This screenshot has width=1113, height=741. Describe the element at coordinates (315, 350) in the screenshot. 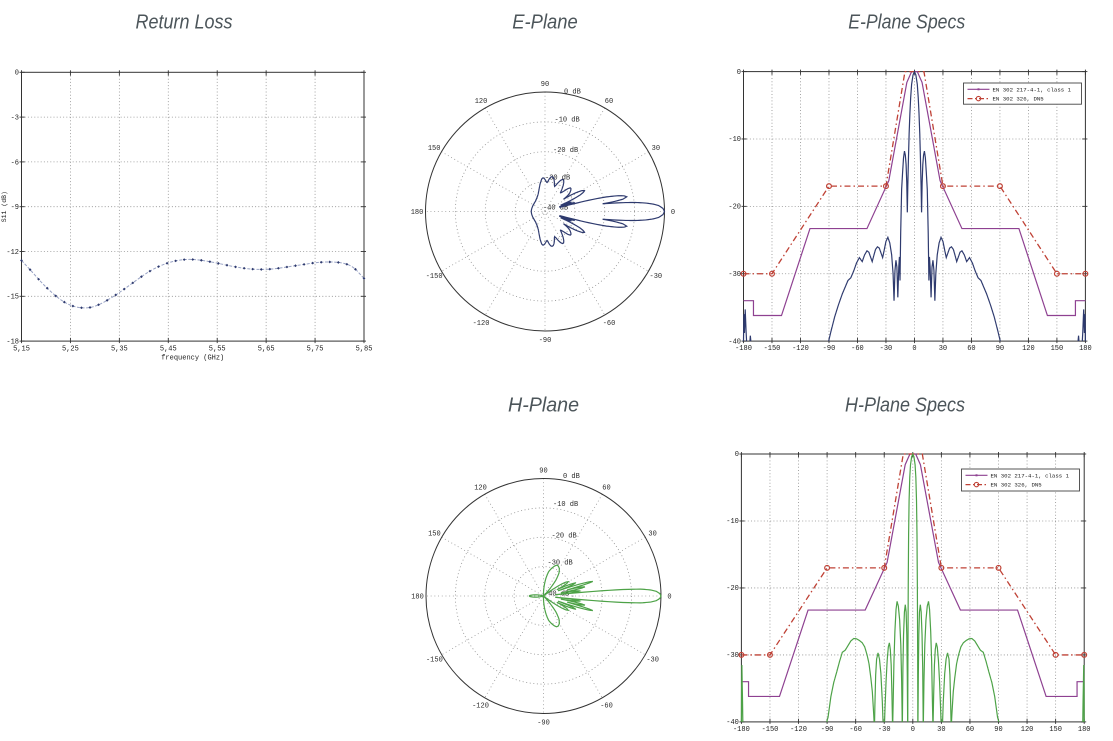

I see `svg-text: 5,75` at that location.